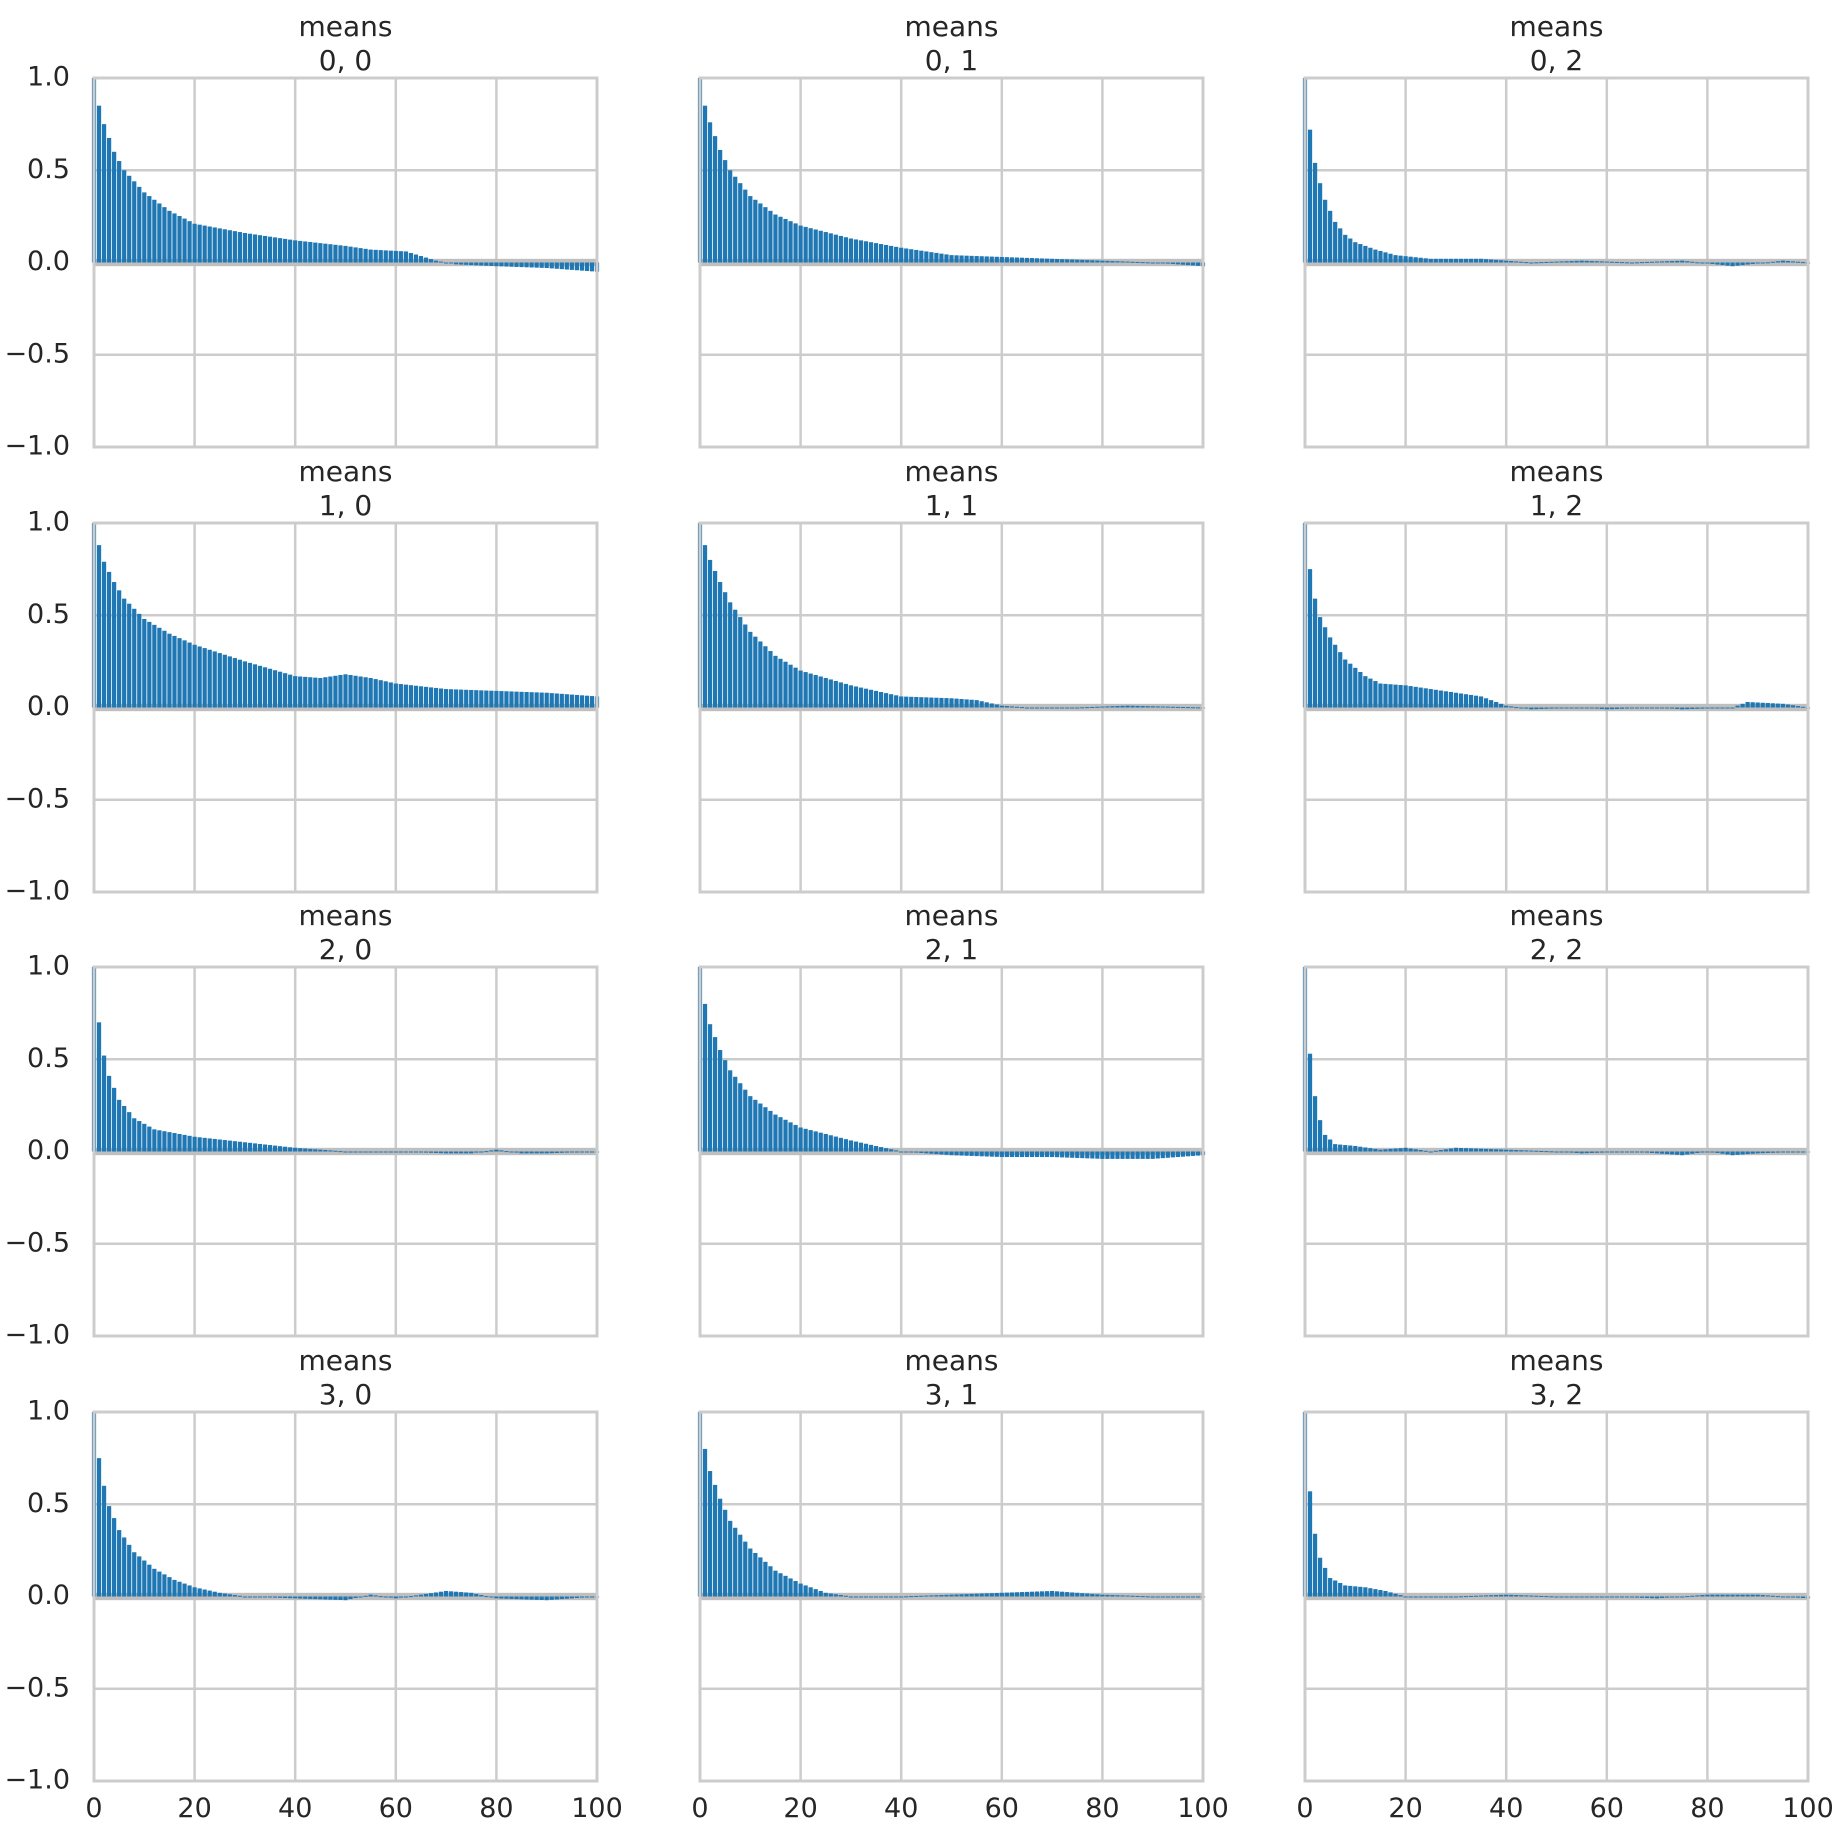 Image resolution: width=1838 pixels, height=1837 pixels. What do you see at coordinates (295, 1808) in the screenshot?
I see `x-tick-label: 40` at bounding box center [295, 1808].